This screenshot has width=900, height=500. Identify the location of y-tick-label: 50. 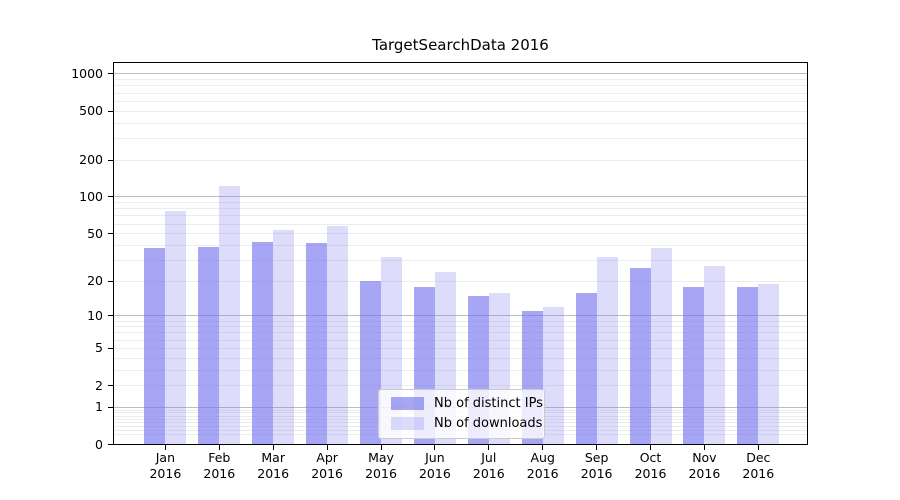
(95, 233).